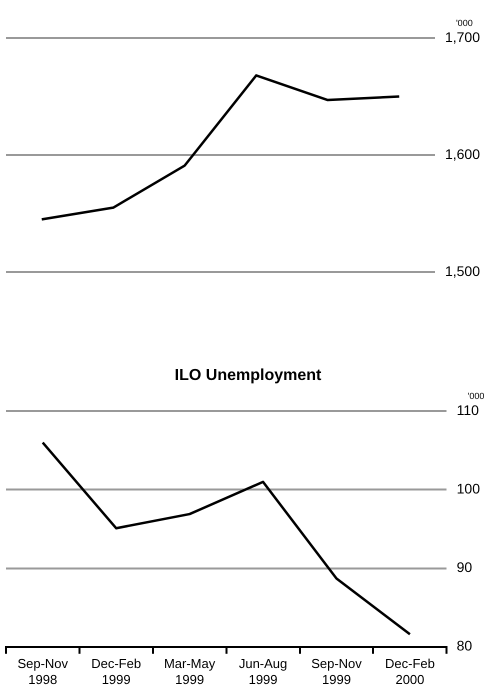  What do you see at coordinates (190, 671) in the screenshot?
I see `x-tick-label: Mar-May 1999` at bounding box center [190, 671].